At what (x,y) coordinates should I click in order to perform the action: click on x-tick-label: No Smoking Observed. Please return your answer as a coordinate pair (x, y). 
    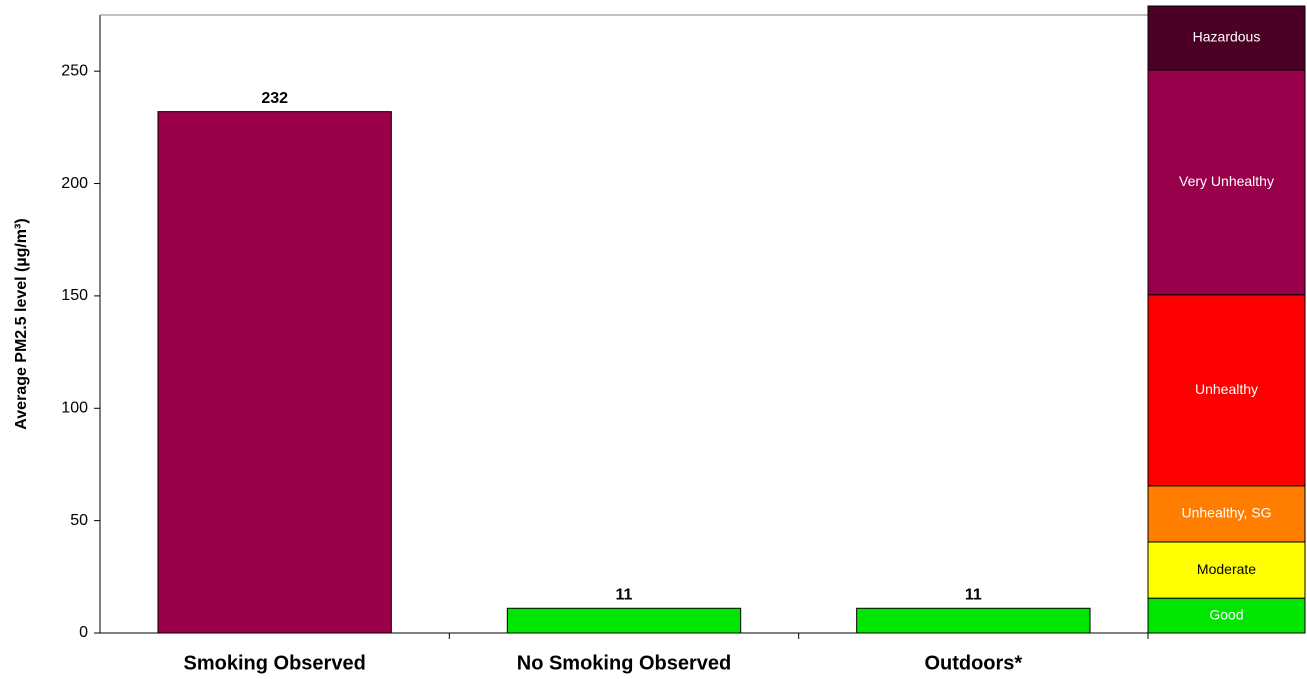
    Looking at the image, I should click on (624, 663).